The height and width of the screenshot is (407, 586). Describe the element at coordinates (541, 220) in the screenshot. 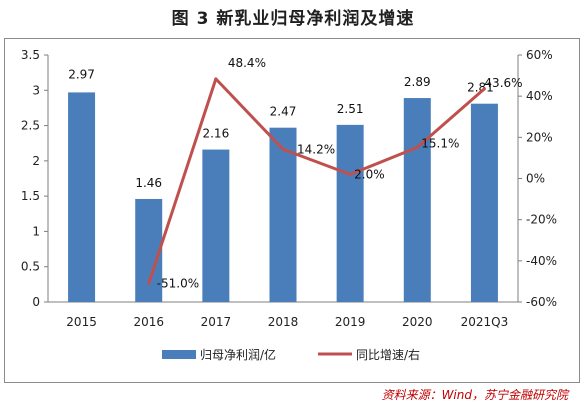

I see `right-tick-label: -20%` at that location.